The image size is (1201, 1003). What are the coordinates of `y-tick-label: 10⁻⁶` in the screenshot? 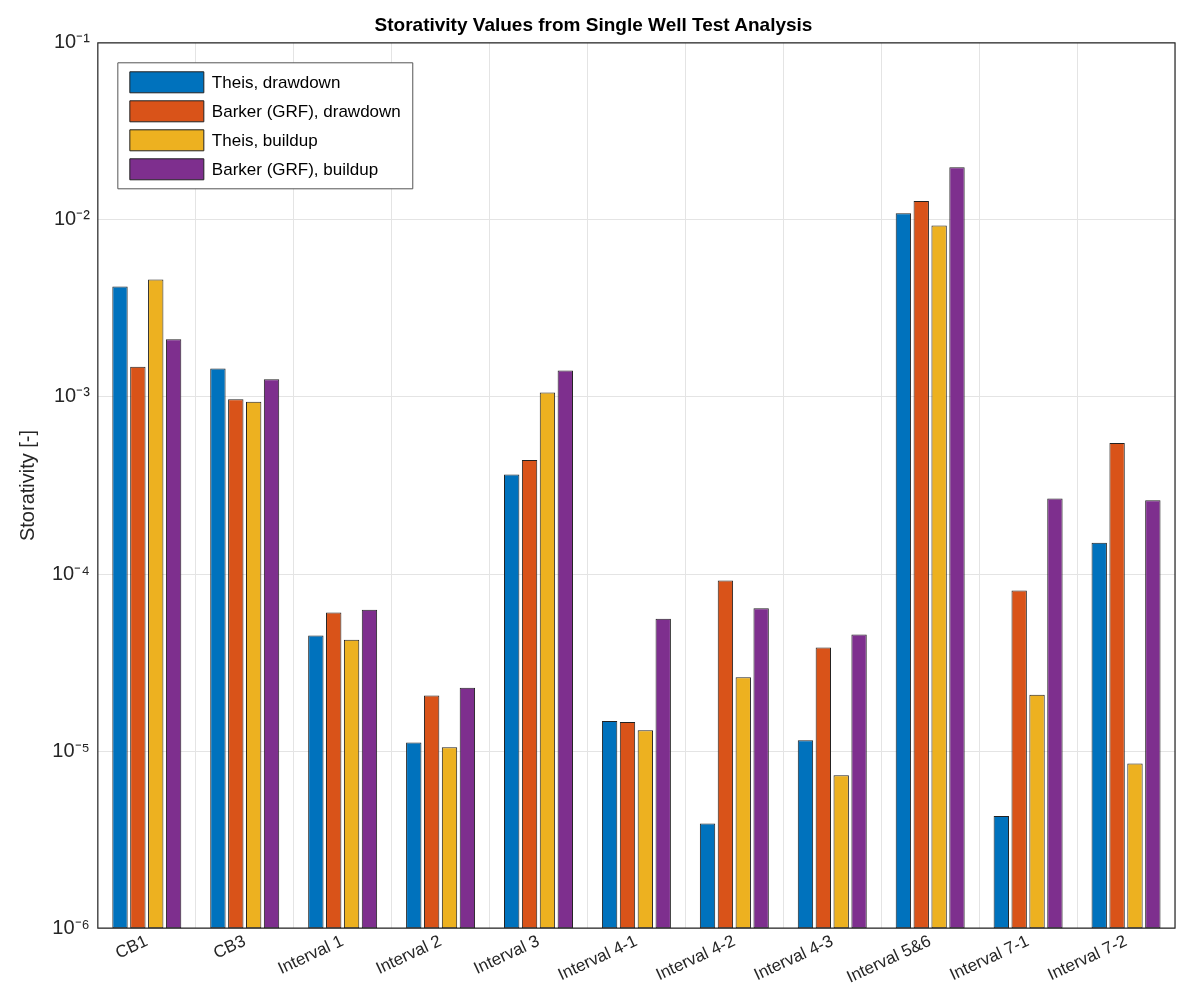 It's located at (71, 926).